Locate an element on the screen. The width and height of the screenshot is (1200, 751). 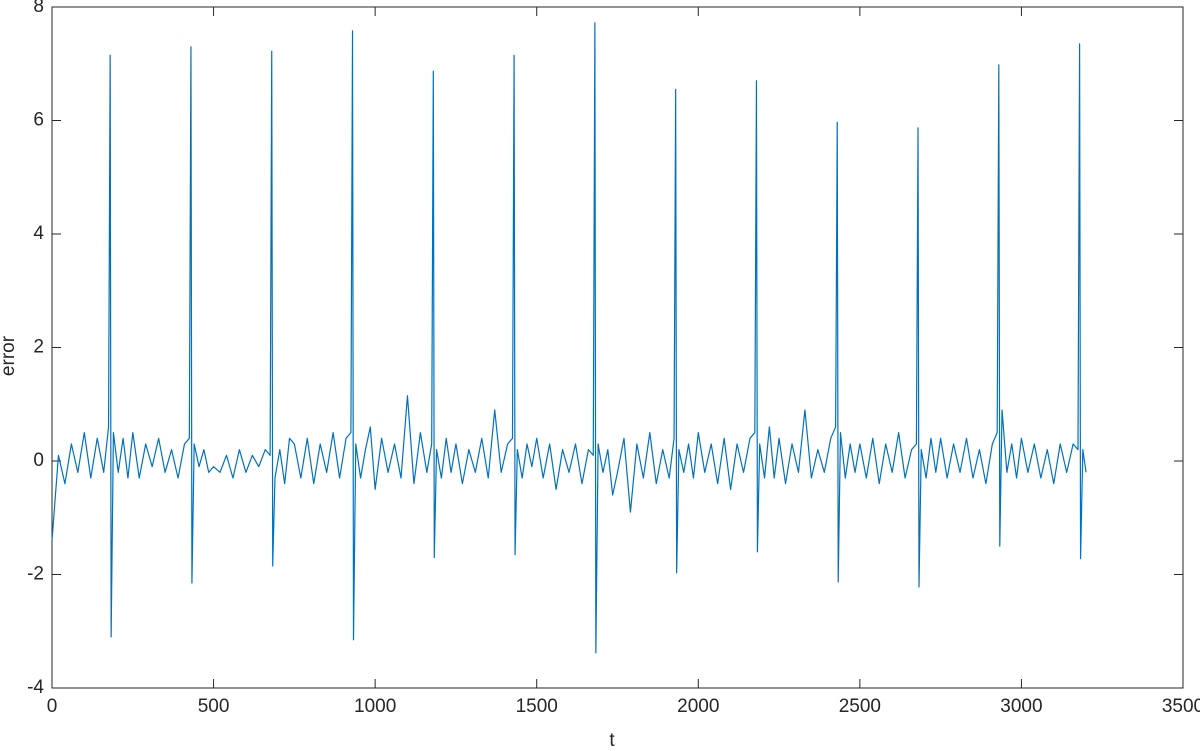
x-tick-label: 3500 is located at coordinates (1181, 706).